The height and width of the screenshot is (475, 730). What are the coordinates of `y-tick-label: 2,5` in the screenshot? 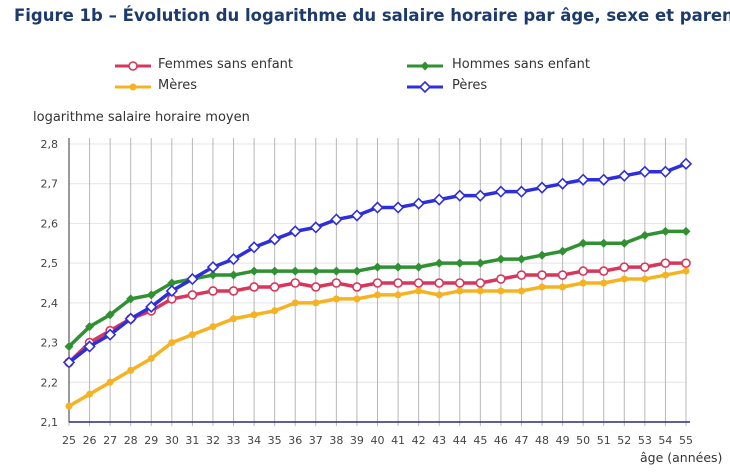 It's located at (50, 263).